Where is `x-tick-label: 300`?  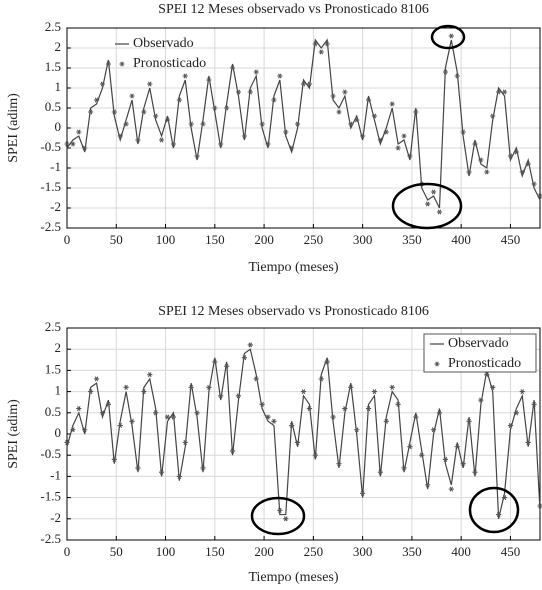
x-tick-label: 300 is located at coordinates (363, 551).